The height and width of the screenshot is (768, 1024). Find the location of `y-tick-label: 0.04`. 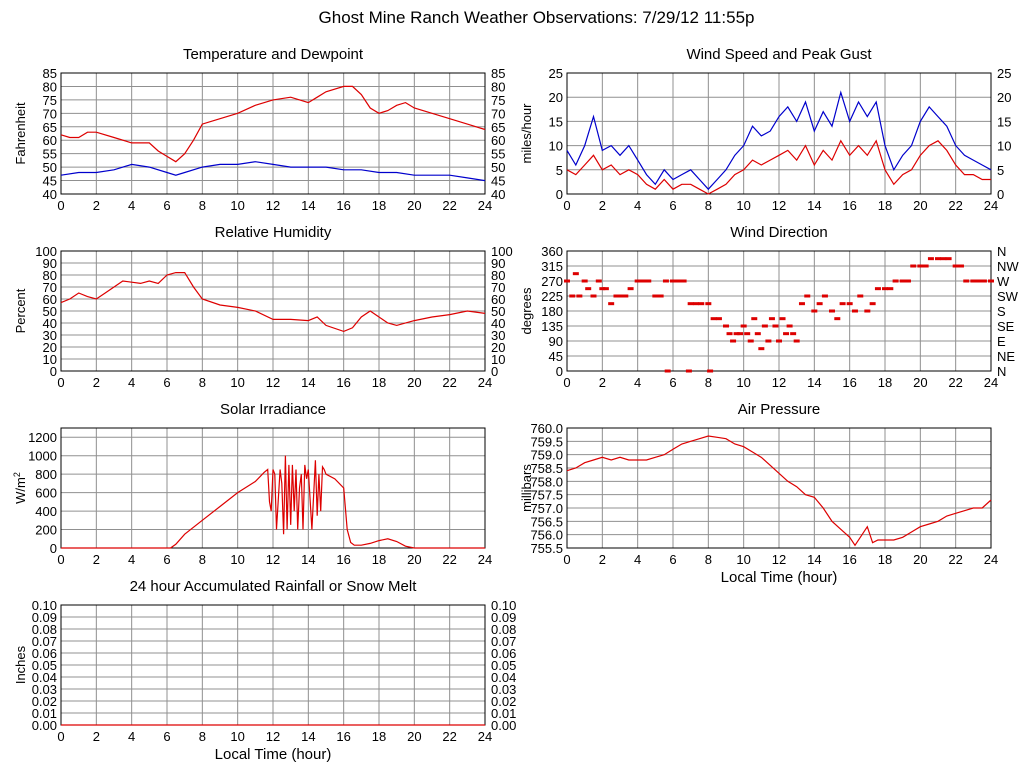

y-tick-label: 0.04 is located at coordinates (44, 677).